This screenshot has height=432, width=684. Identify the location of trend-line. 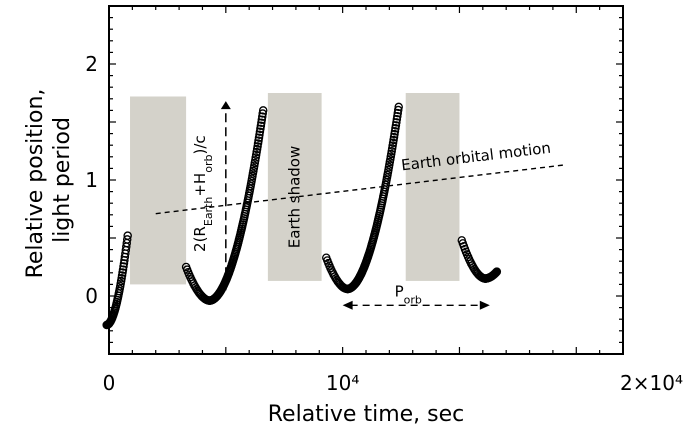
(360, 189).